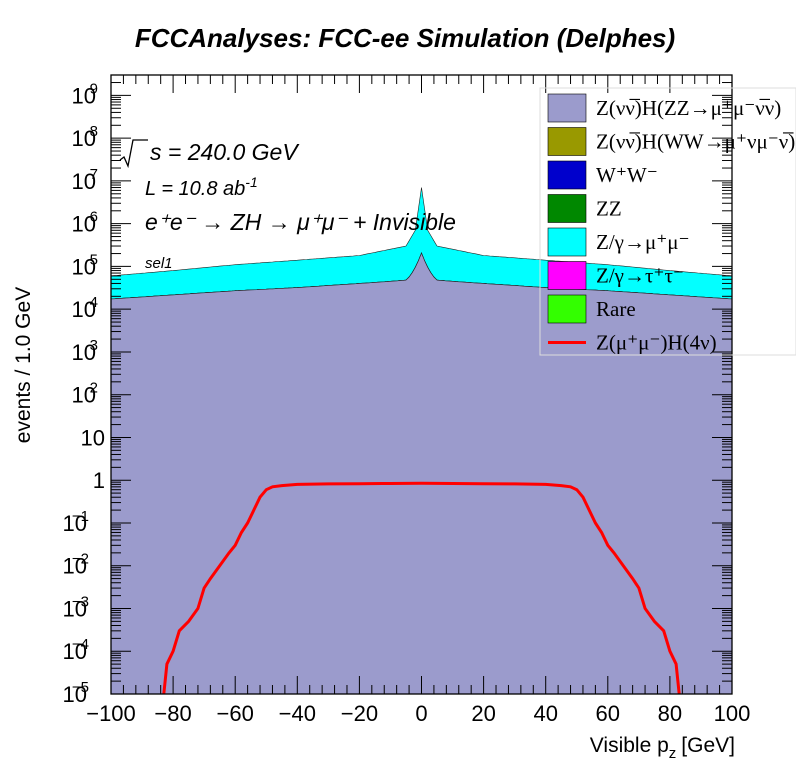 This screenshot has height=772, width=796. I want to click on legend-label: Z/γ→μ⁺μ⁻, so click(643, 242).